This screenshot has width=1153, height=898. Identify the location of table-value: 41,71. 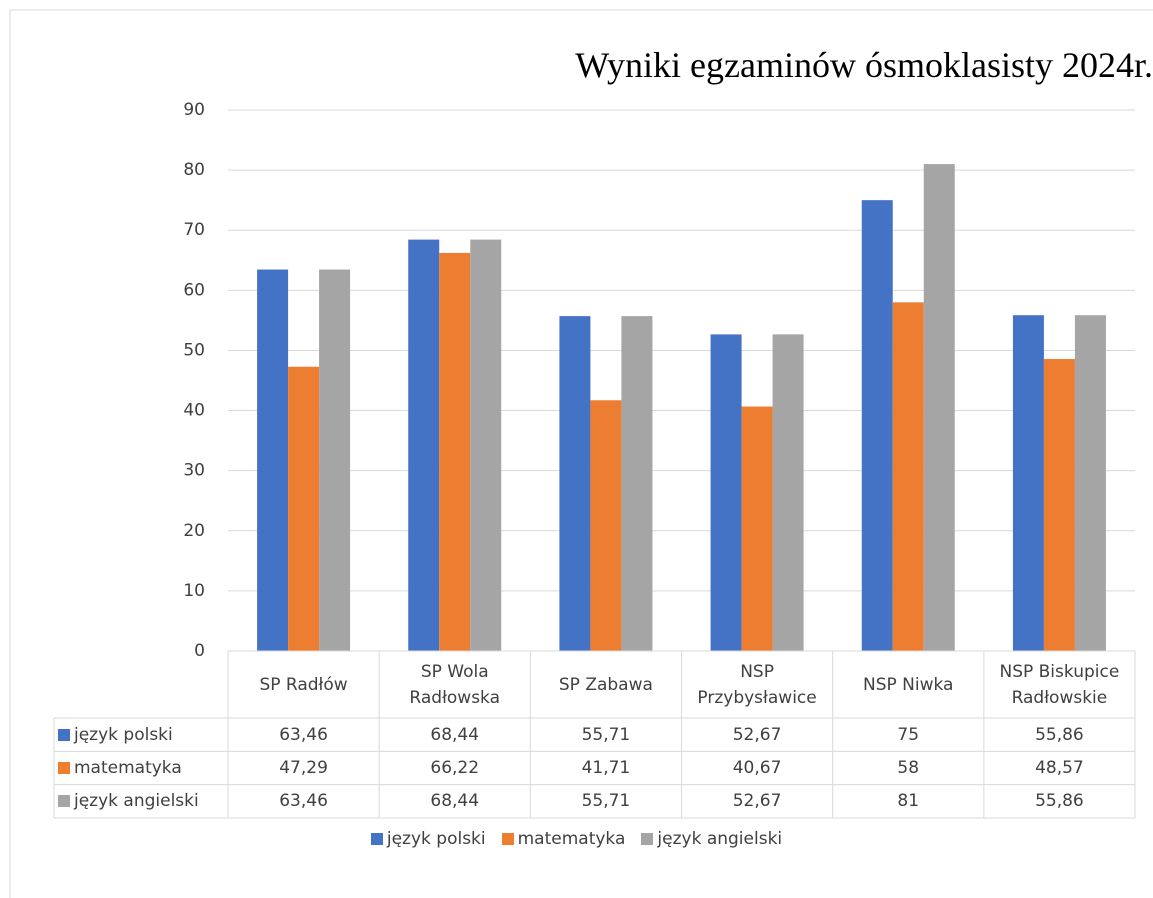
(606, 767).